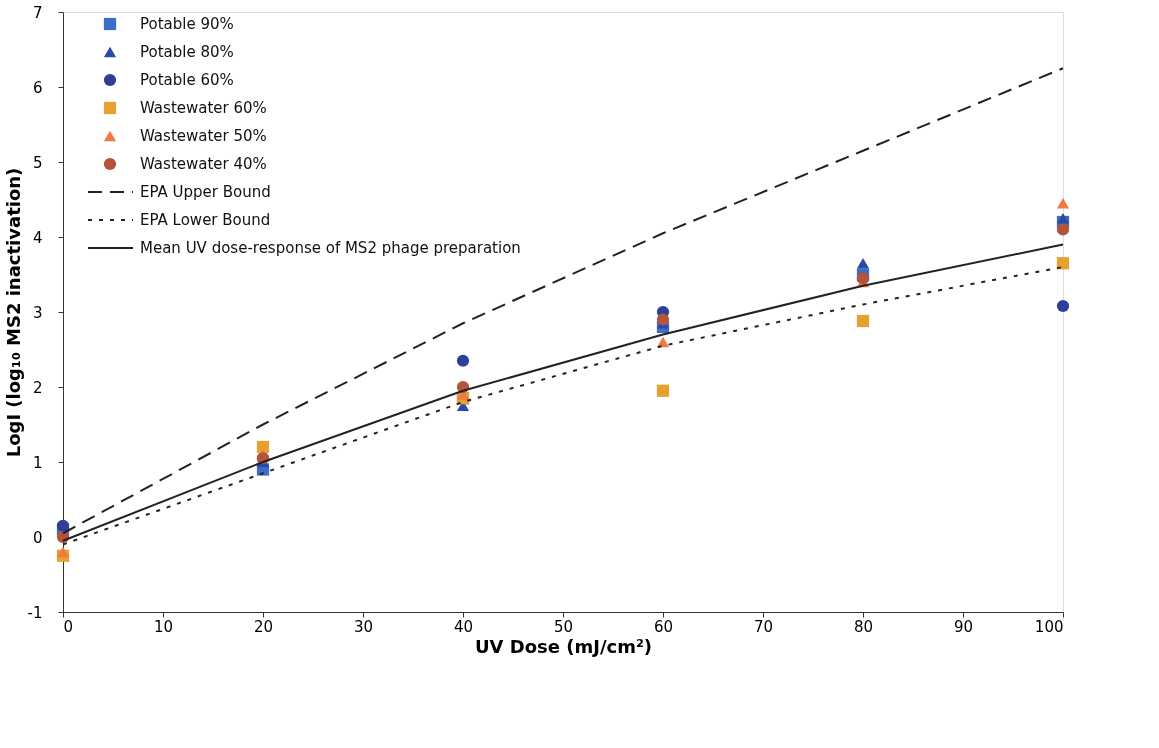 The width and height of the screenshot is (1159, 748). I want to click on x-tick-label: 70, so click(763, 626).